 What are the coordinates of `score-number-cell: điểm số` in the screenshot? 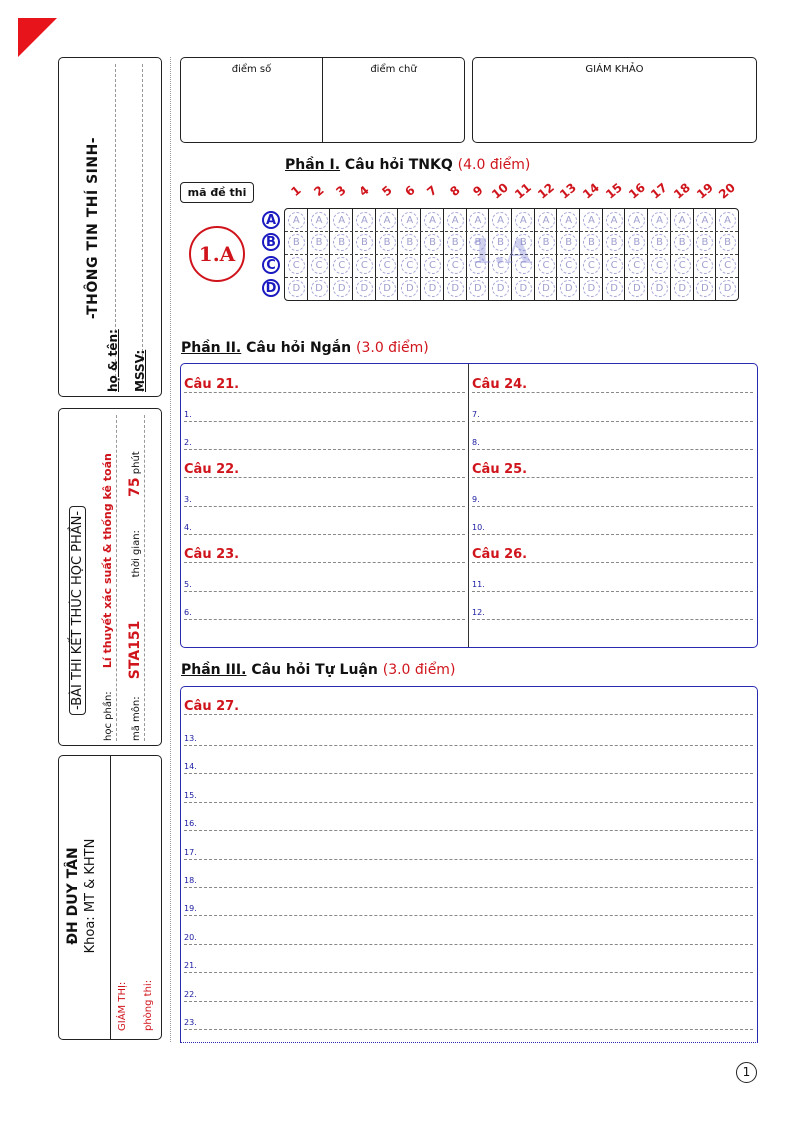 It's located at (252, 100).